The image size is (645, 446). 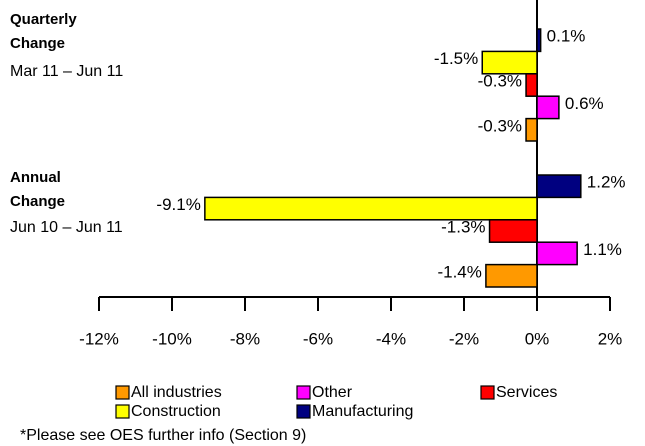 What do you see at coordinates (99, 338) in the screenshot?
I see `x-tick-label: -12%` at bounding box center [99, 338].